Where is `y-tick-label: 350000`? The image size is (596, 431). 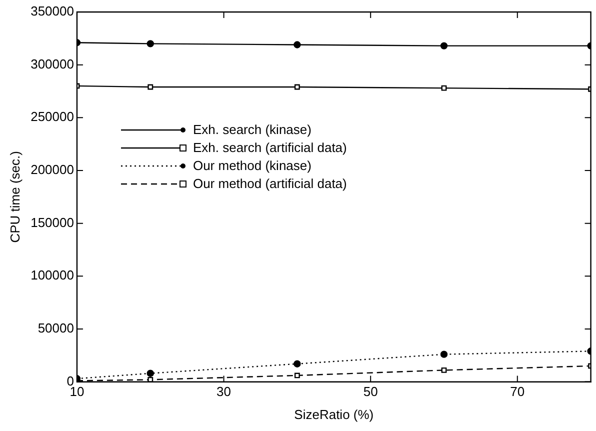 y-tick-label: 350000 is located at coordinates (52, 11).